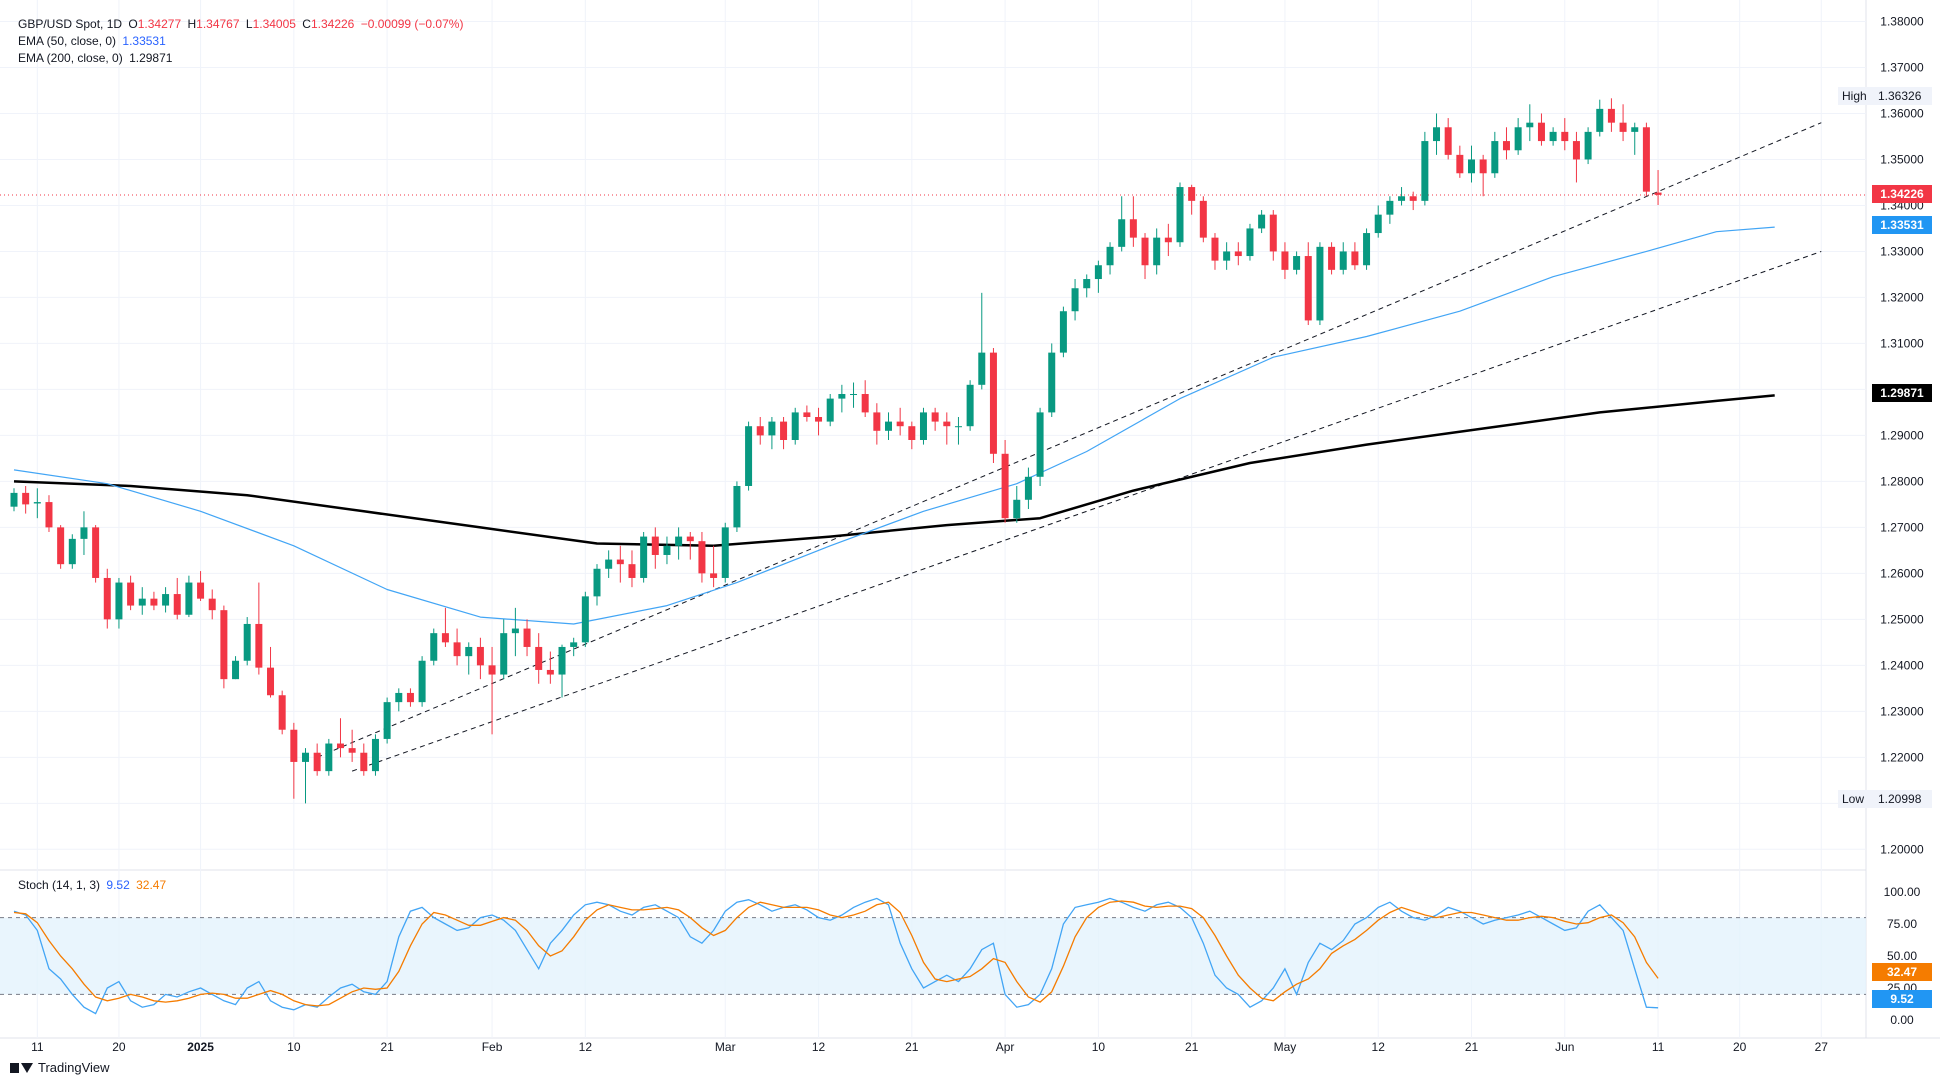  I want to click on time-tick-label: Mar, so click(725, 1047).